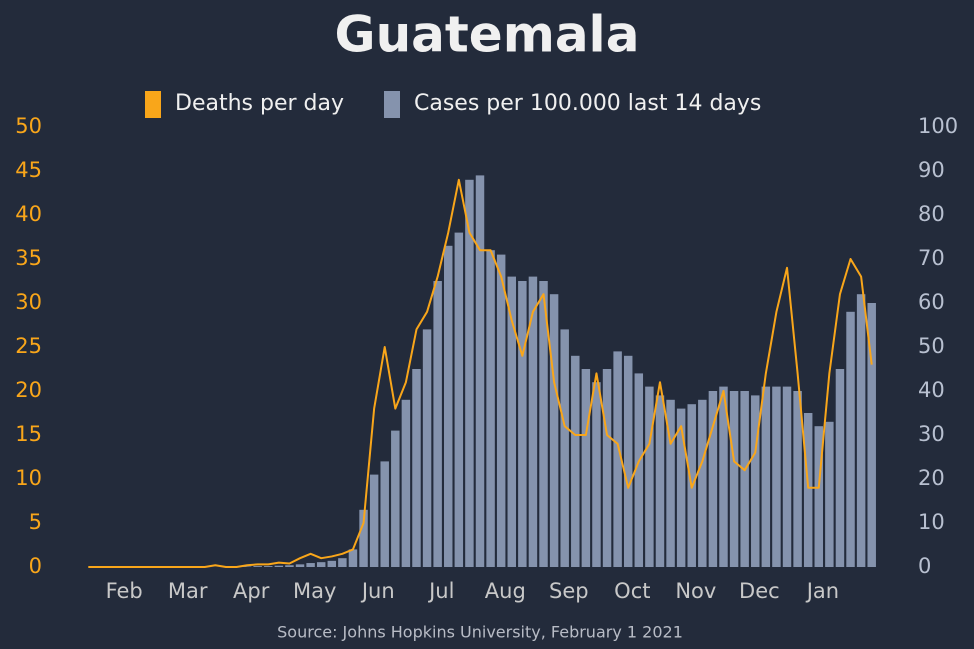 Image resolution: width=974 pixels, height=649 pixels. Describe the element at coordinates (695, 591) in the screenshot. I see `x-tick-label: Nov` at that location.